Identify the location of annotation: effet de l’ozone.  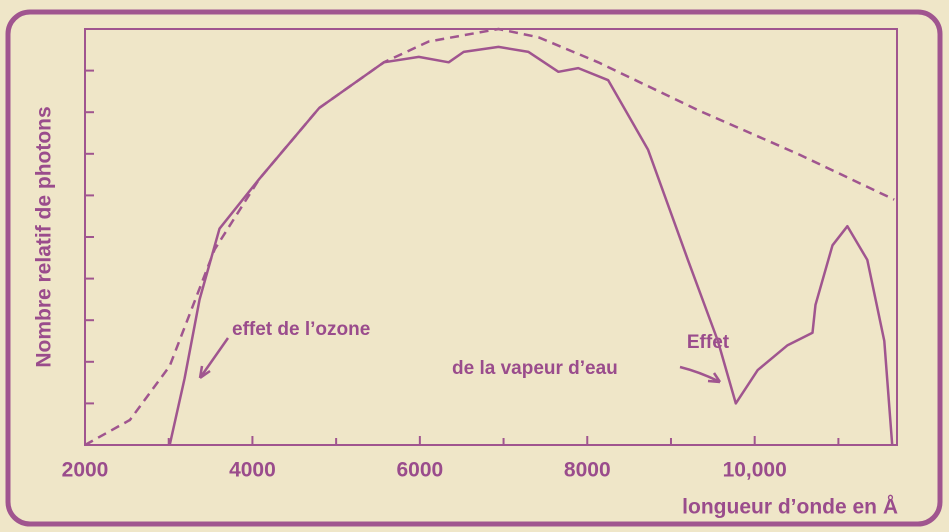
(301, 329).